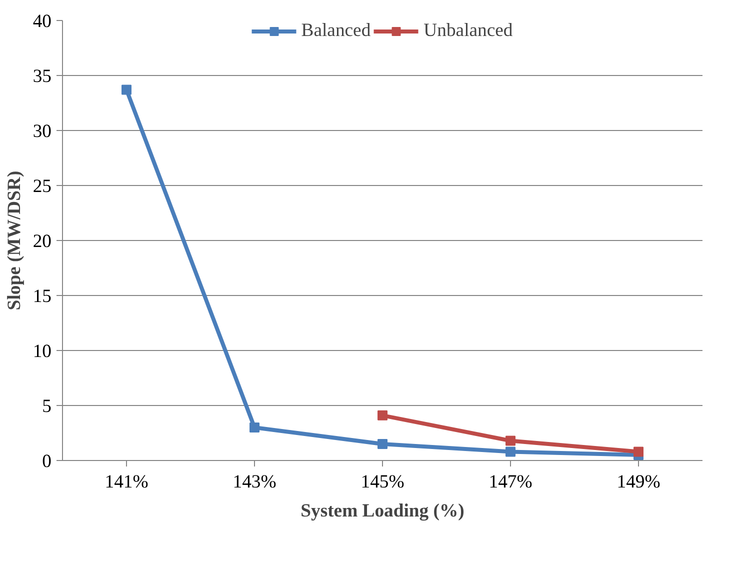 The image size is (743, 569). Describe the element at coordinates (47, 406) in the screenshot. I see `y-tick-label: 5` at that location.